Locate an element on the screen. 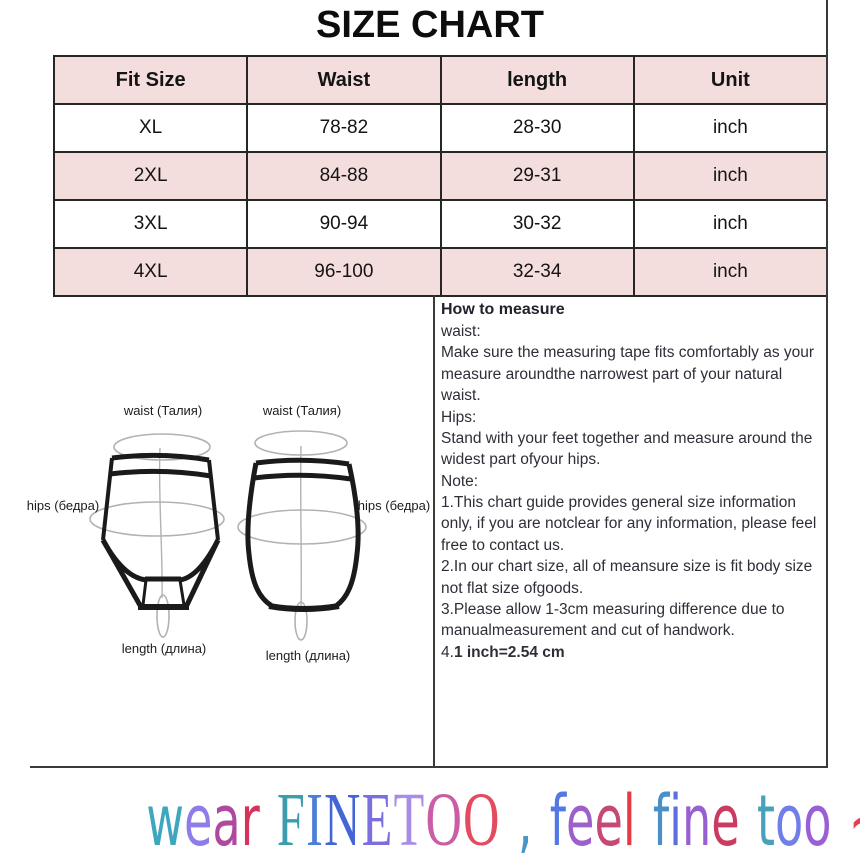  waist-label-front: waist (Талия) is located at coordinates (162, 410).